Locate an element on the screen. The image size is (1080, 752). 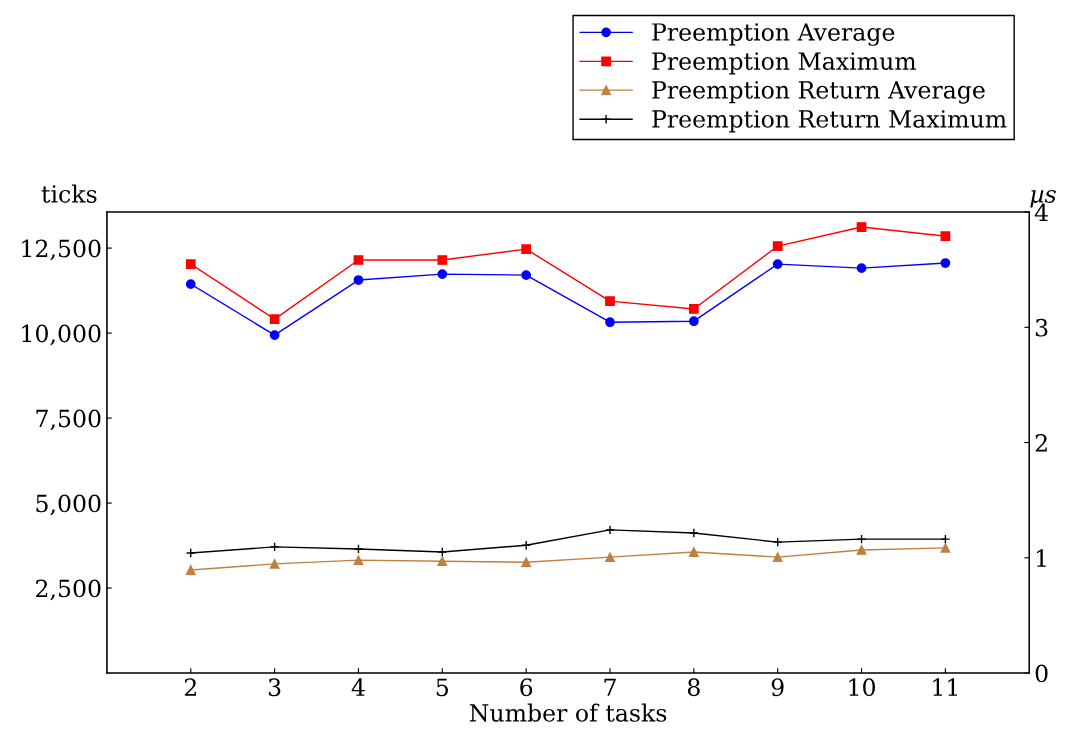
x-tick-label: 6 is located at coordinates (526, 687).